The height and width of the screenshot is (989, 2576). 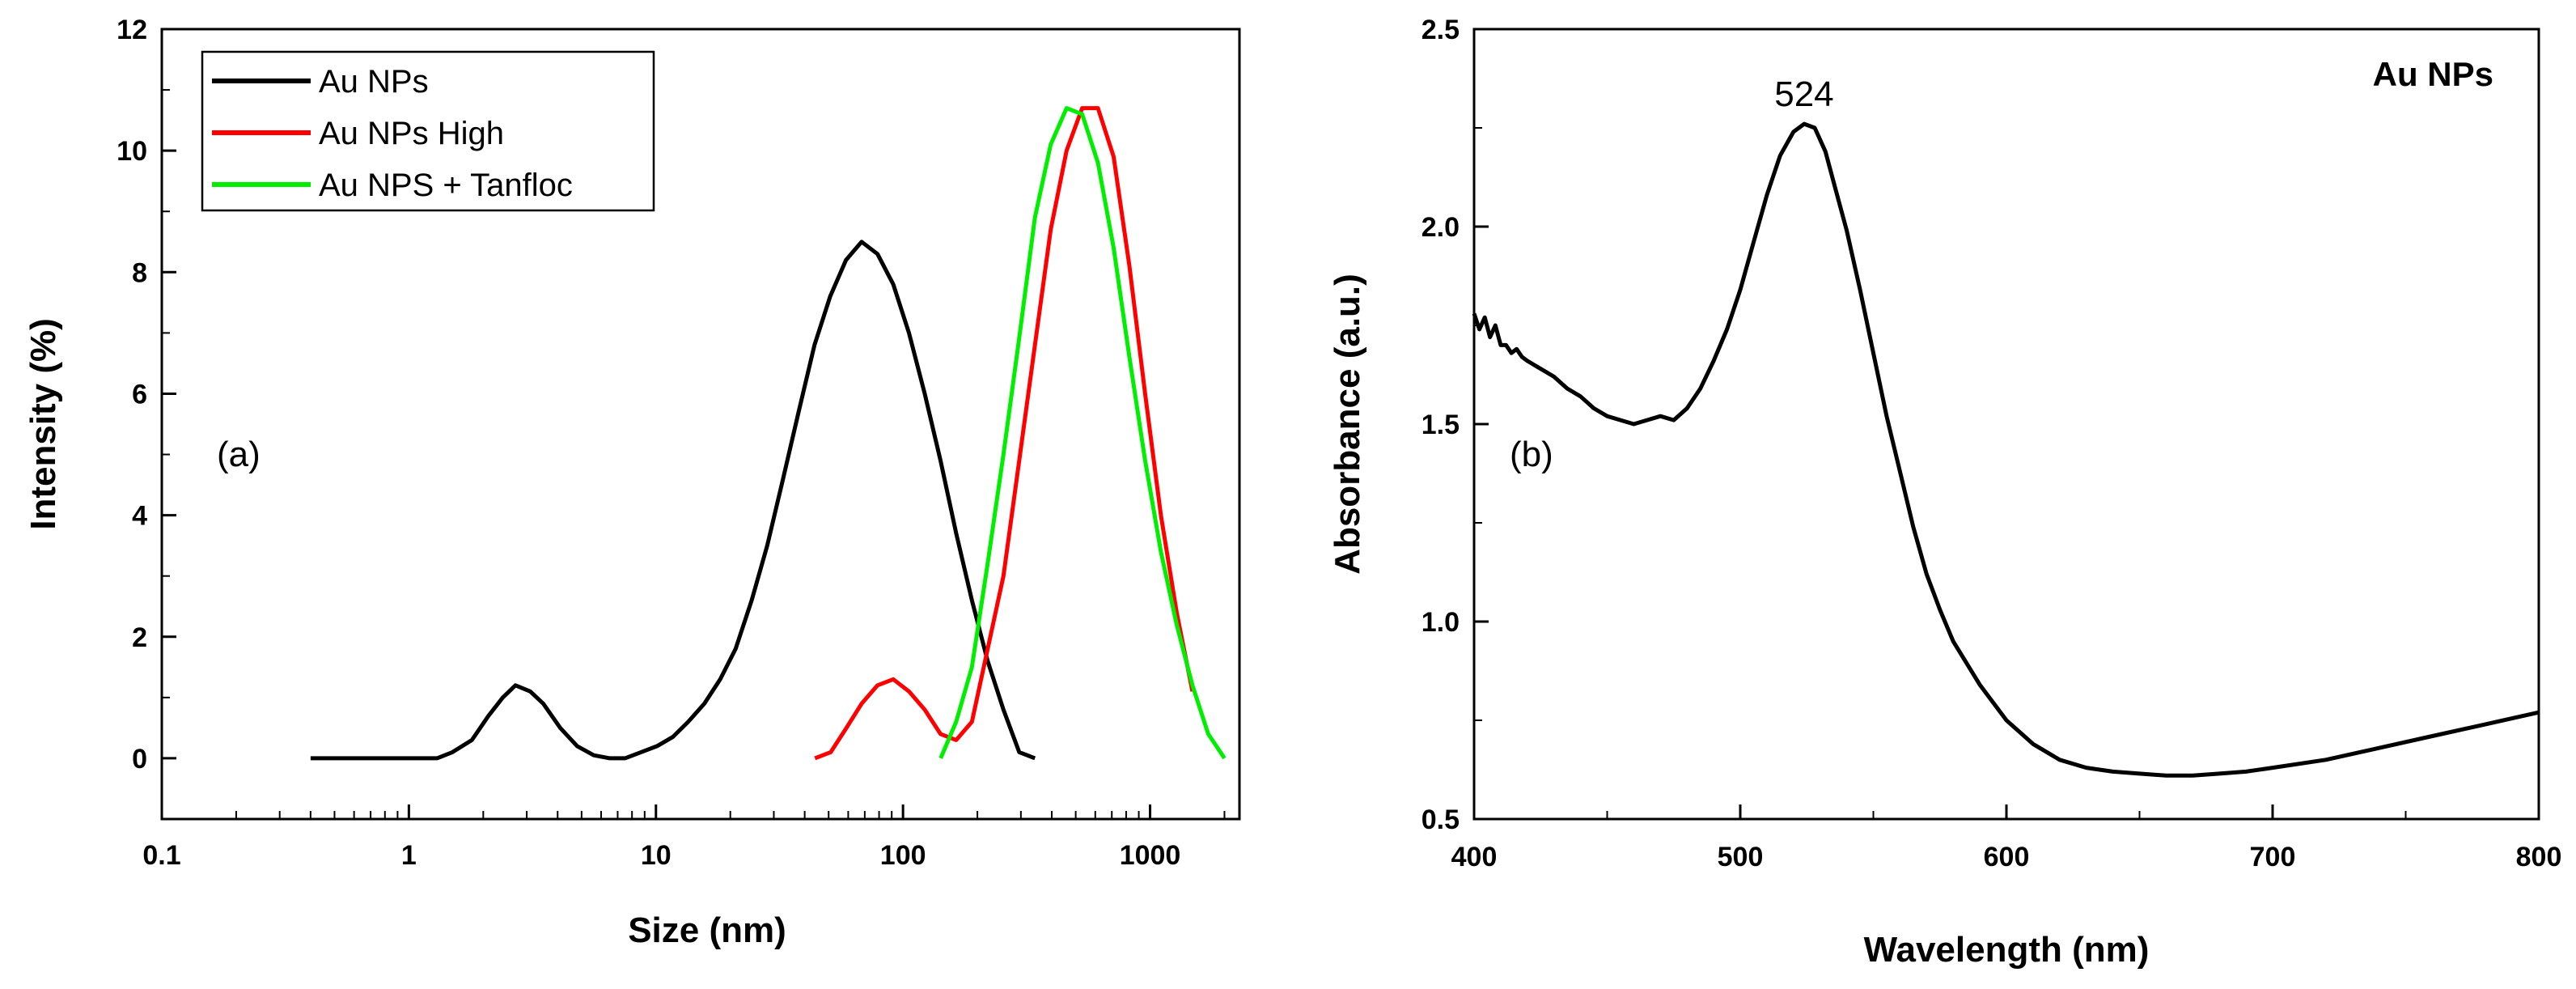 What do you see at coordinates (139, 516) in the screenshot?
I see `y-tick-label: 4` at bounding box center [139, 516].